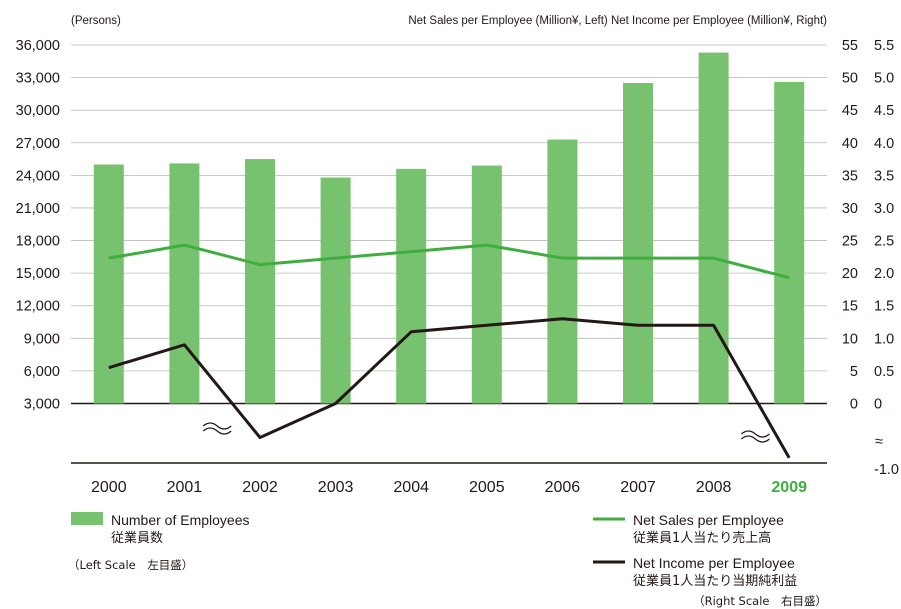 This screenshot has height=609, width=901. Describe the element at coordinates (38, 111) in the screenshot. I see `left-tick-label: 30,000` at that location.